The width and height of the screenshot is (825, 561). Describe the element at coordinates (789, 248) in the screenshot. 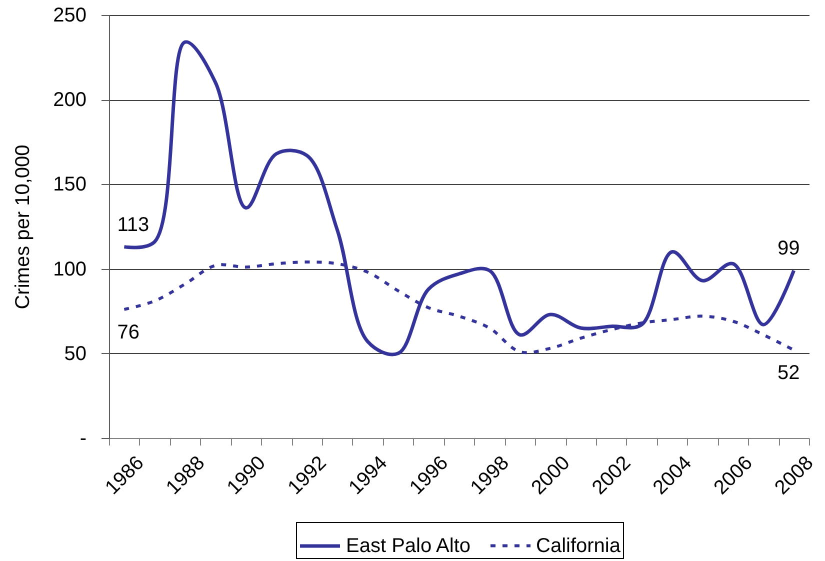

I see `data-label: 99` at that location.